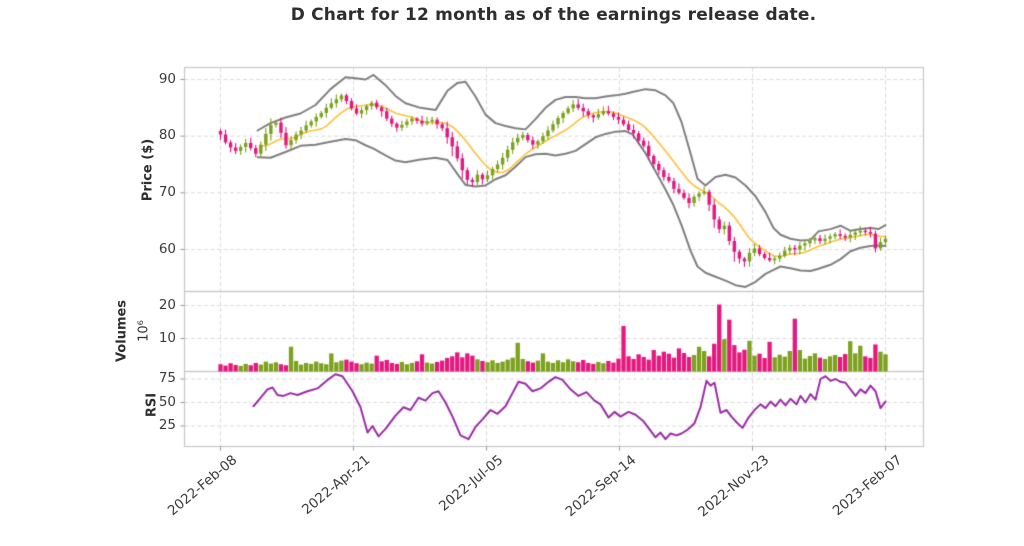  What do you see at coordinates (167, 425) in the screenshot?
I see `y-tick-label: 25` at bounding box center [167, 425].